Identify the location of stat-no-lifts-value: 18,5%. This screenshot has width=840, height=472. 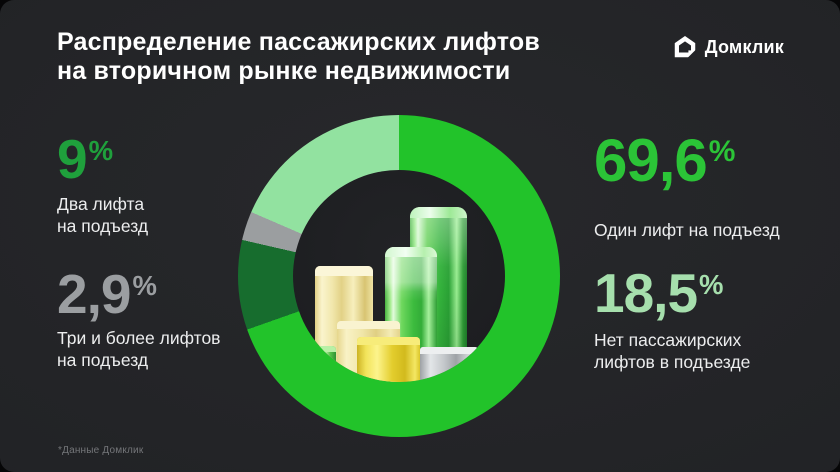
(672, 293).